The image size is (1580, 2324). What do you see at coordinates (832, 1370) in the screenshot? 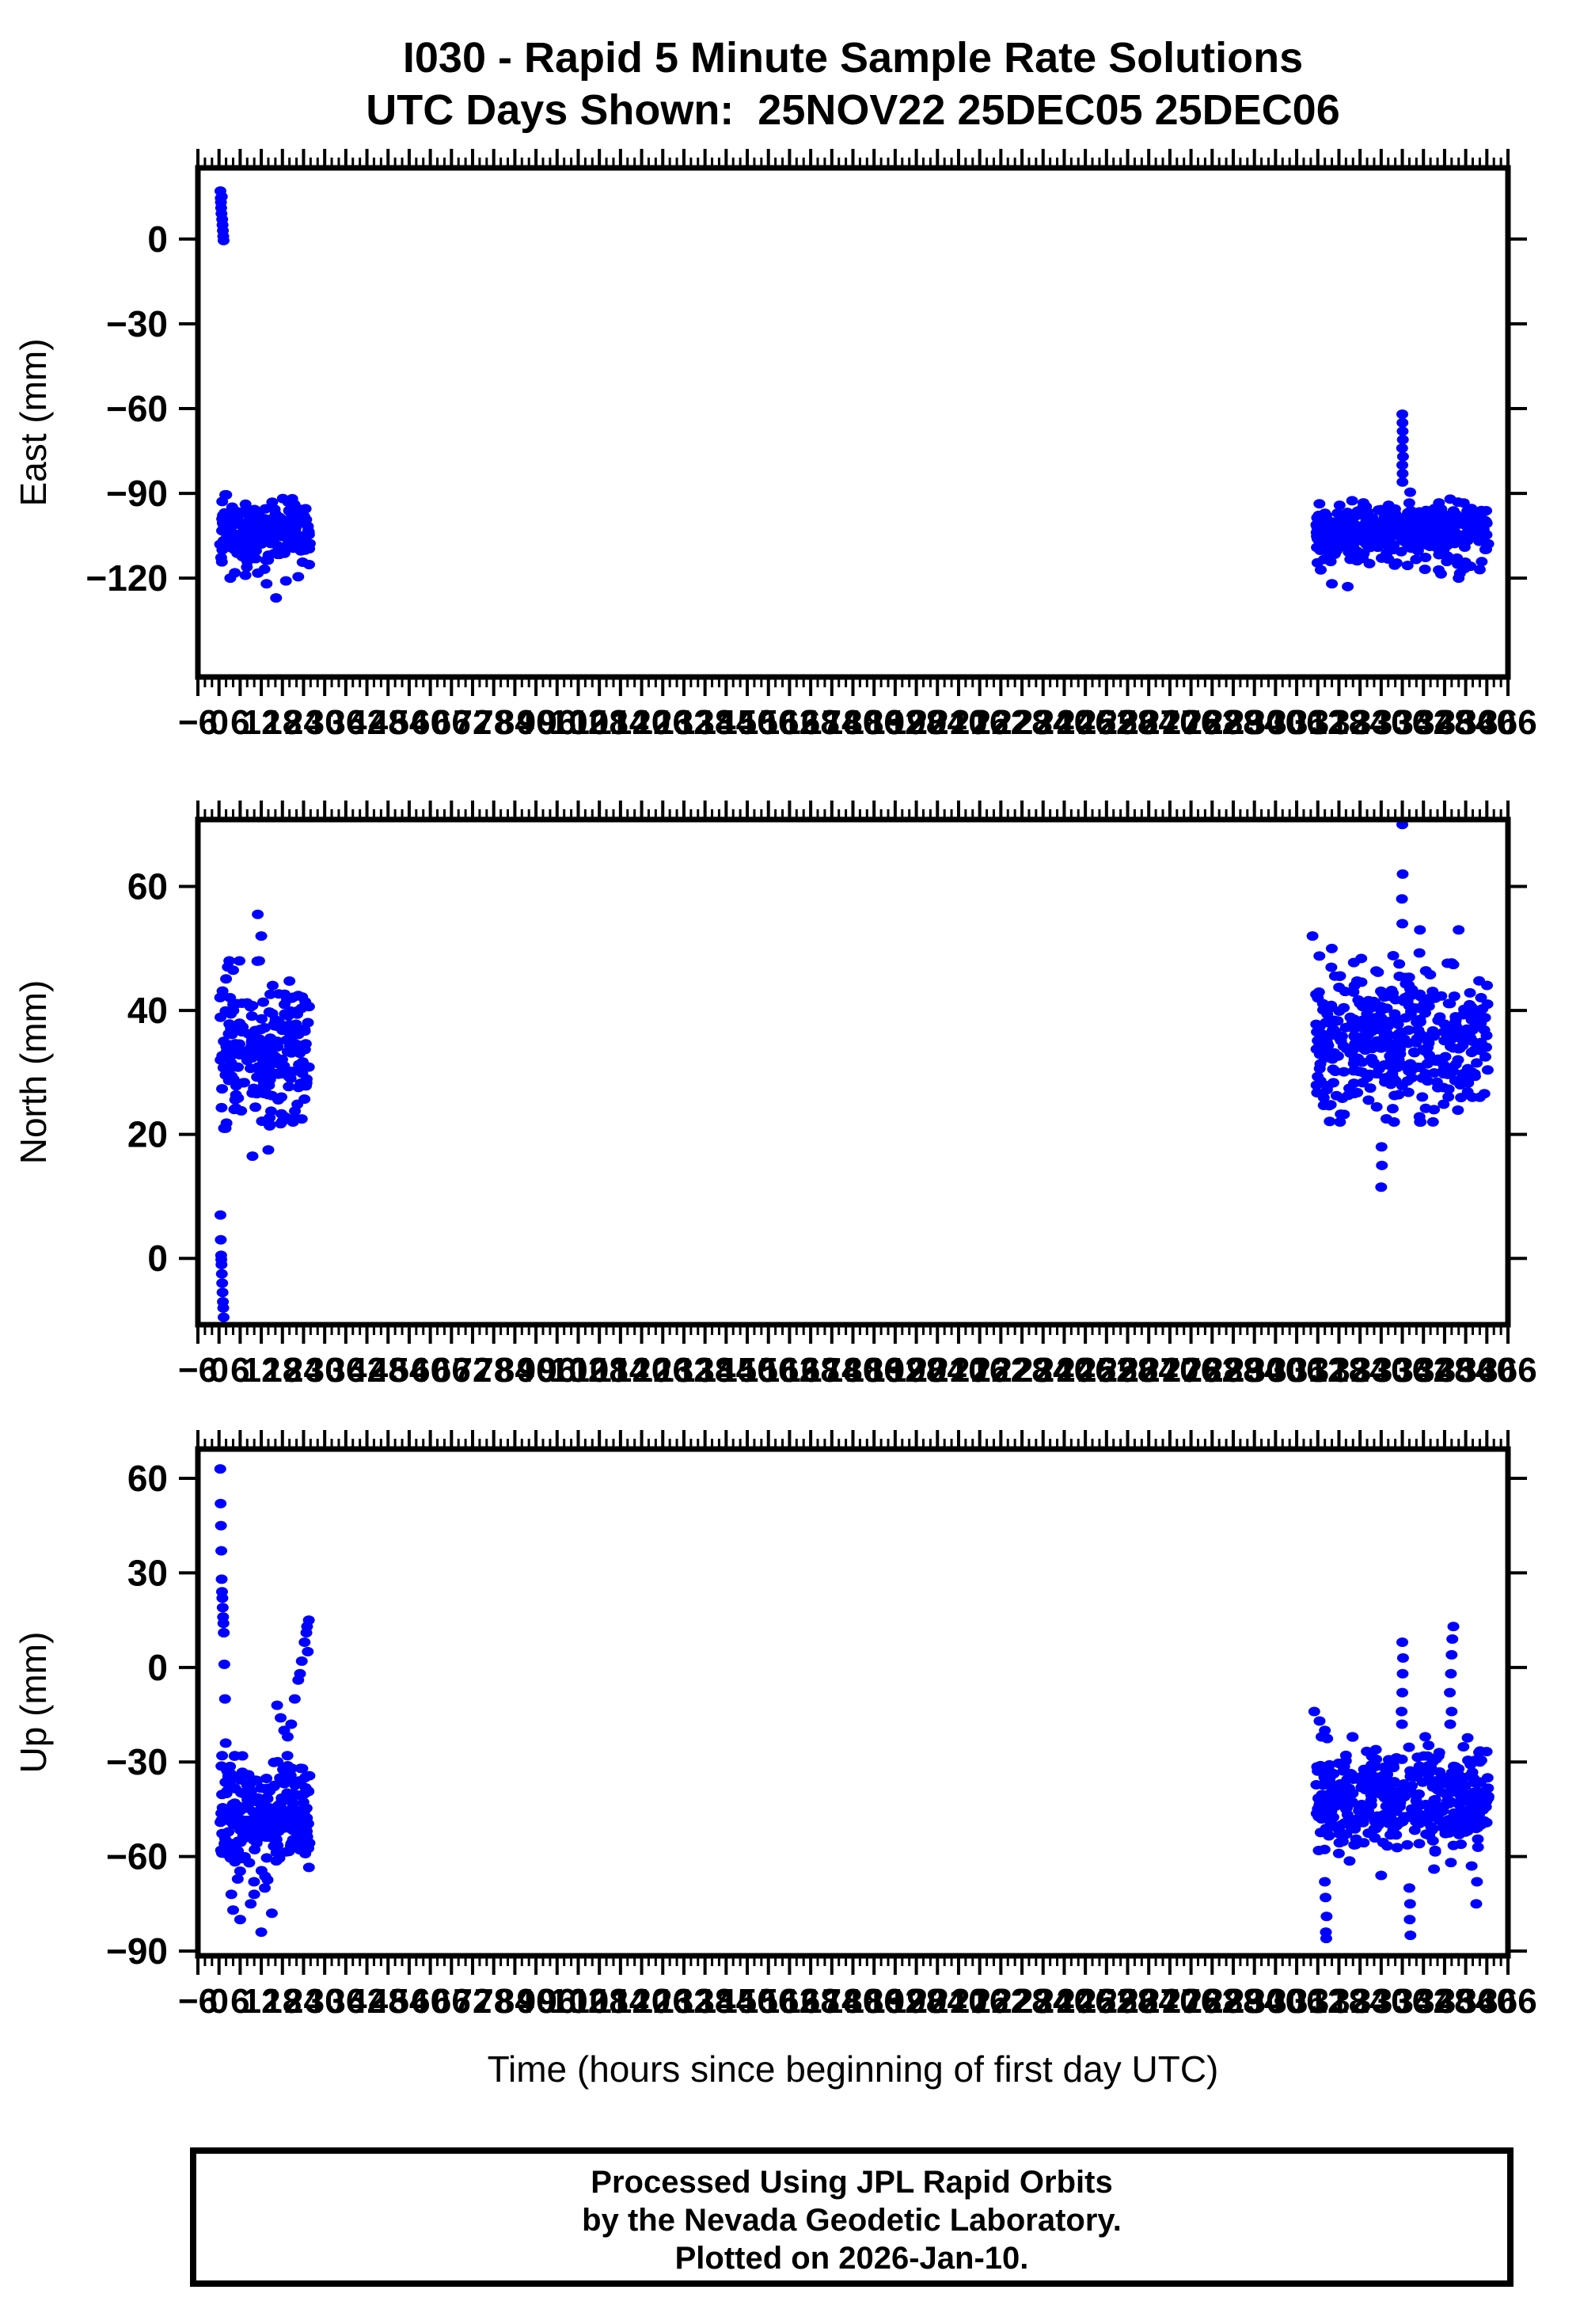
I see `x-tick-label: 174` at bounding box center [832, 1370].